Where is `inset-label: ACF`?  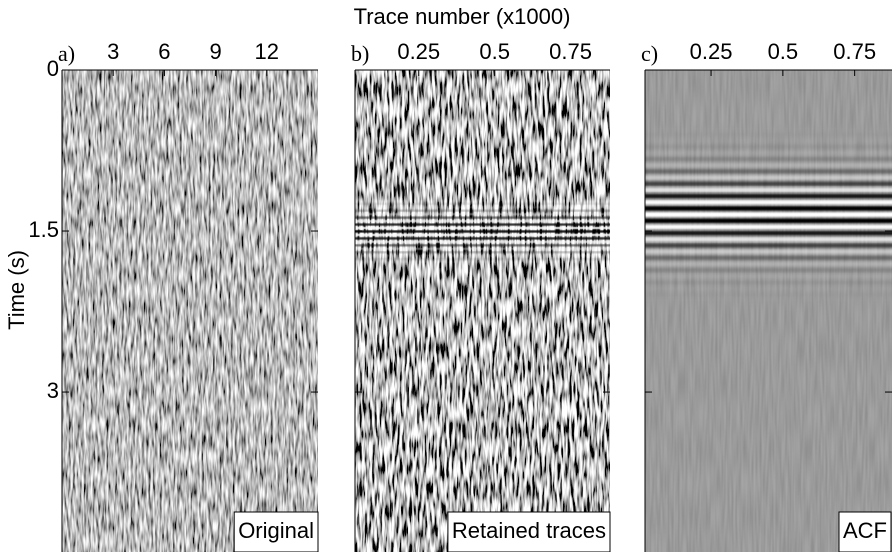 inset-label: ACF is located at coordinates (865, 530).